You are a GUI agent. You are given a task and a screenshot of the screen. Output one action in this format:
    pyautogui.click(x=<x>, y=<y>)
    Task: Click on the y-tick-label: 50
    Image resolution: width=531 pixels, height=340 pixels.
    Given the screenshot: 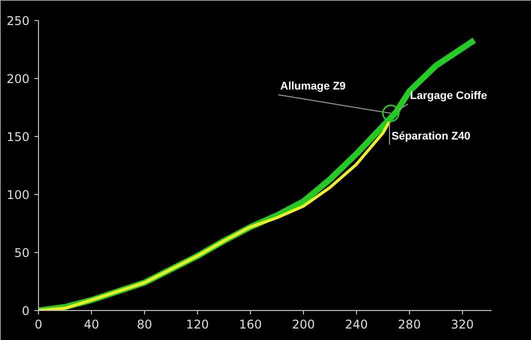 What is the action you would take?
    pyautogui.click(x=22, y=253)
    